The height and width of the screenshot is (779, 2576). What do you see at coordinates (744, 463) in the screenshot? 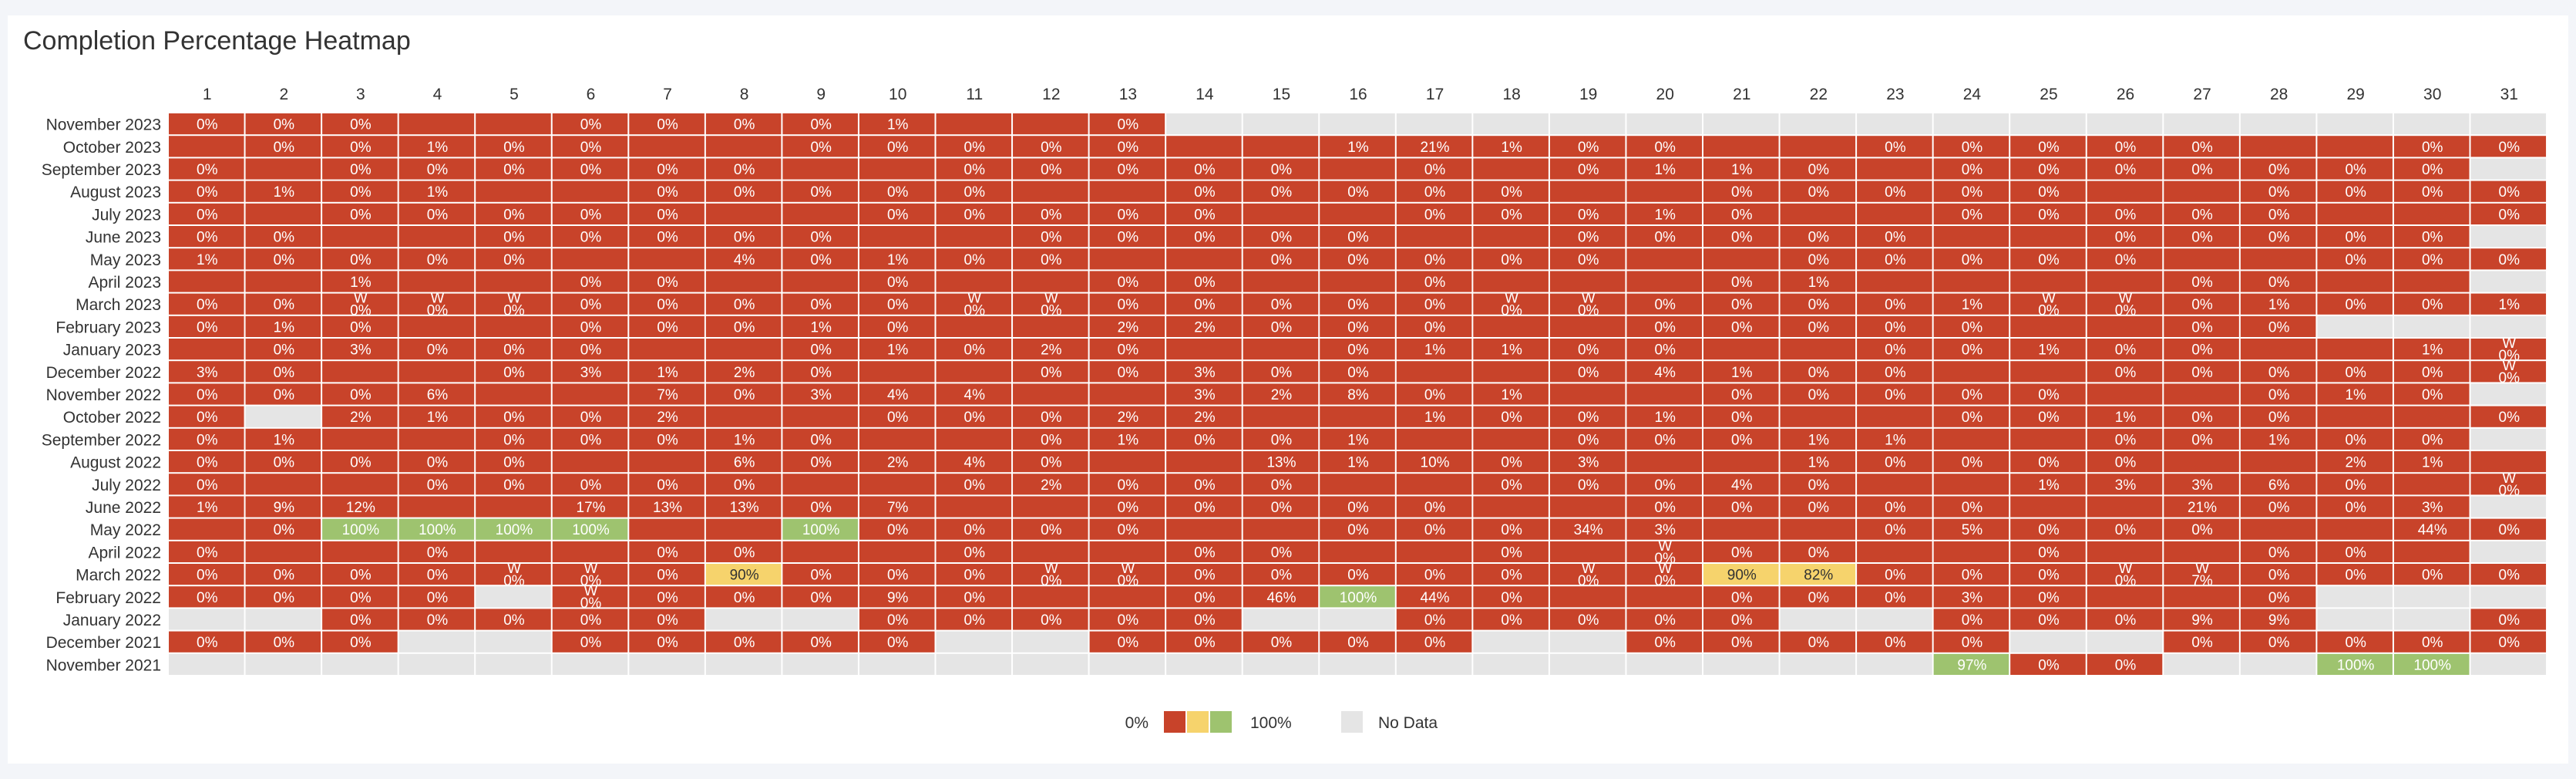
I see `cell-label: 6%` at bounding box center [744, 463].